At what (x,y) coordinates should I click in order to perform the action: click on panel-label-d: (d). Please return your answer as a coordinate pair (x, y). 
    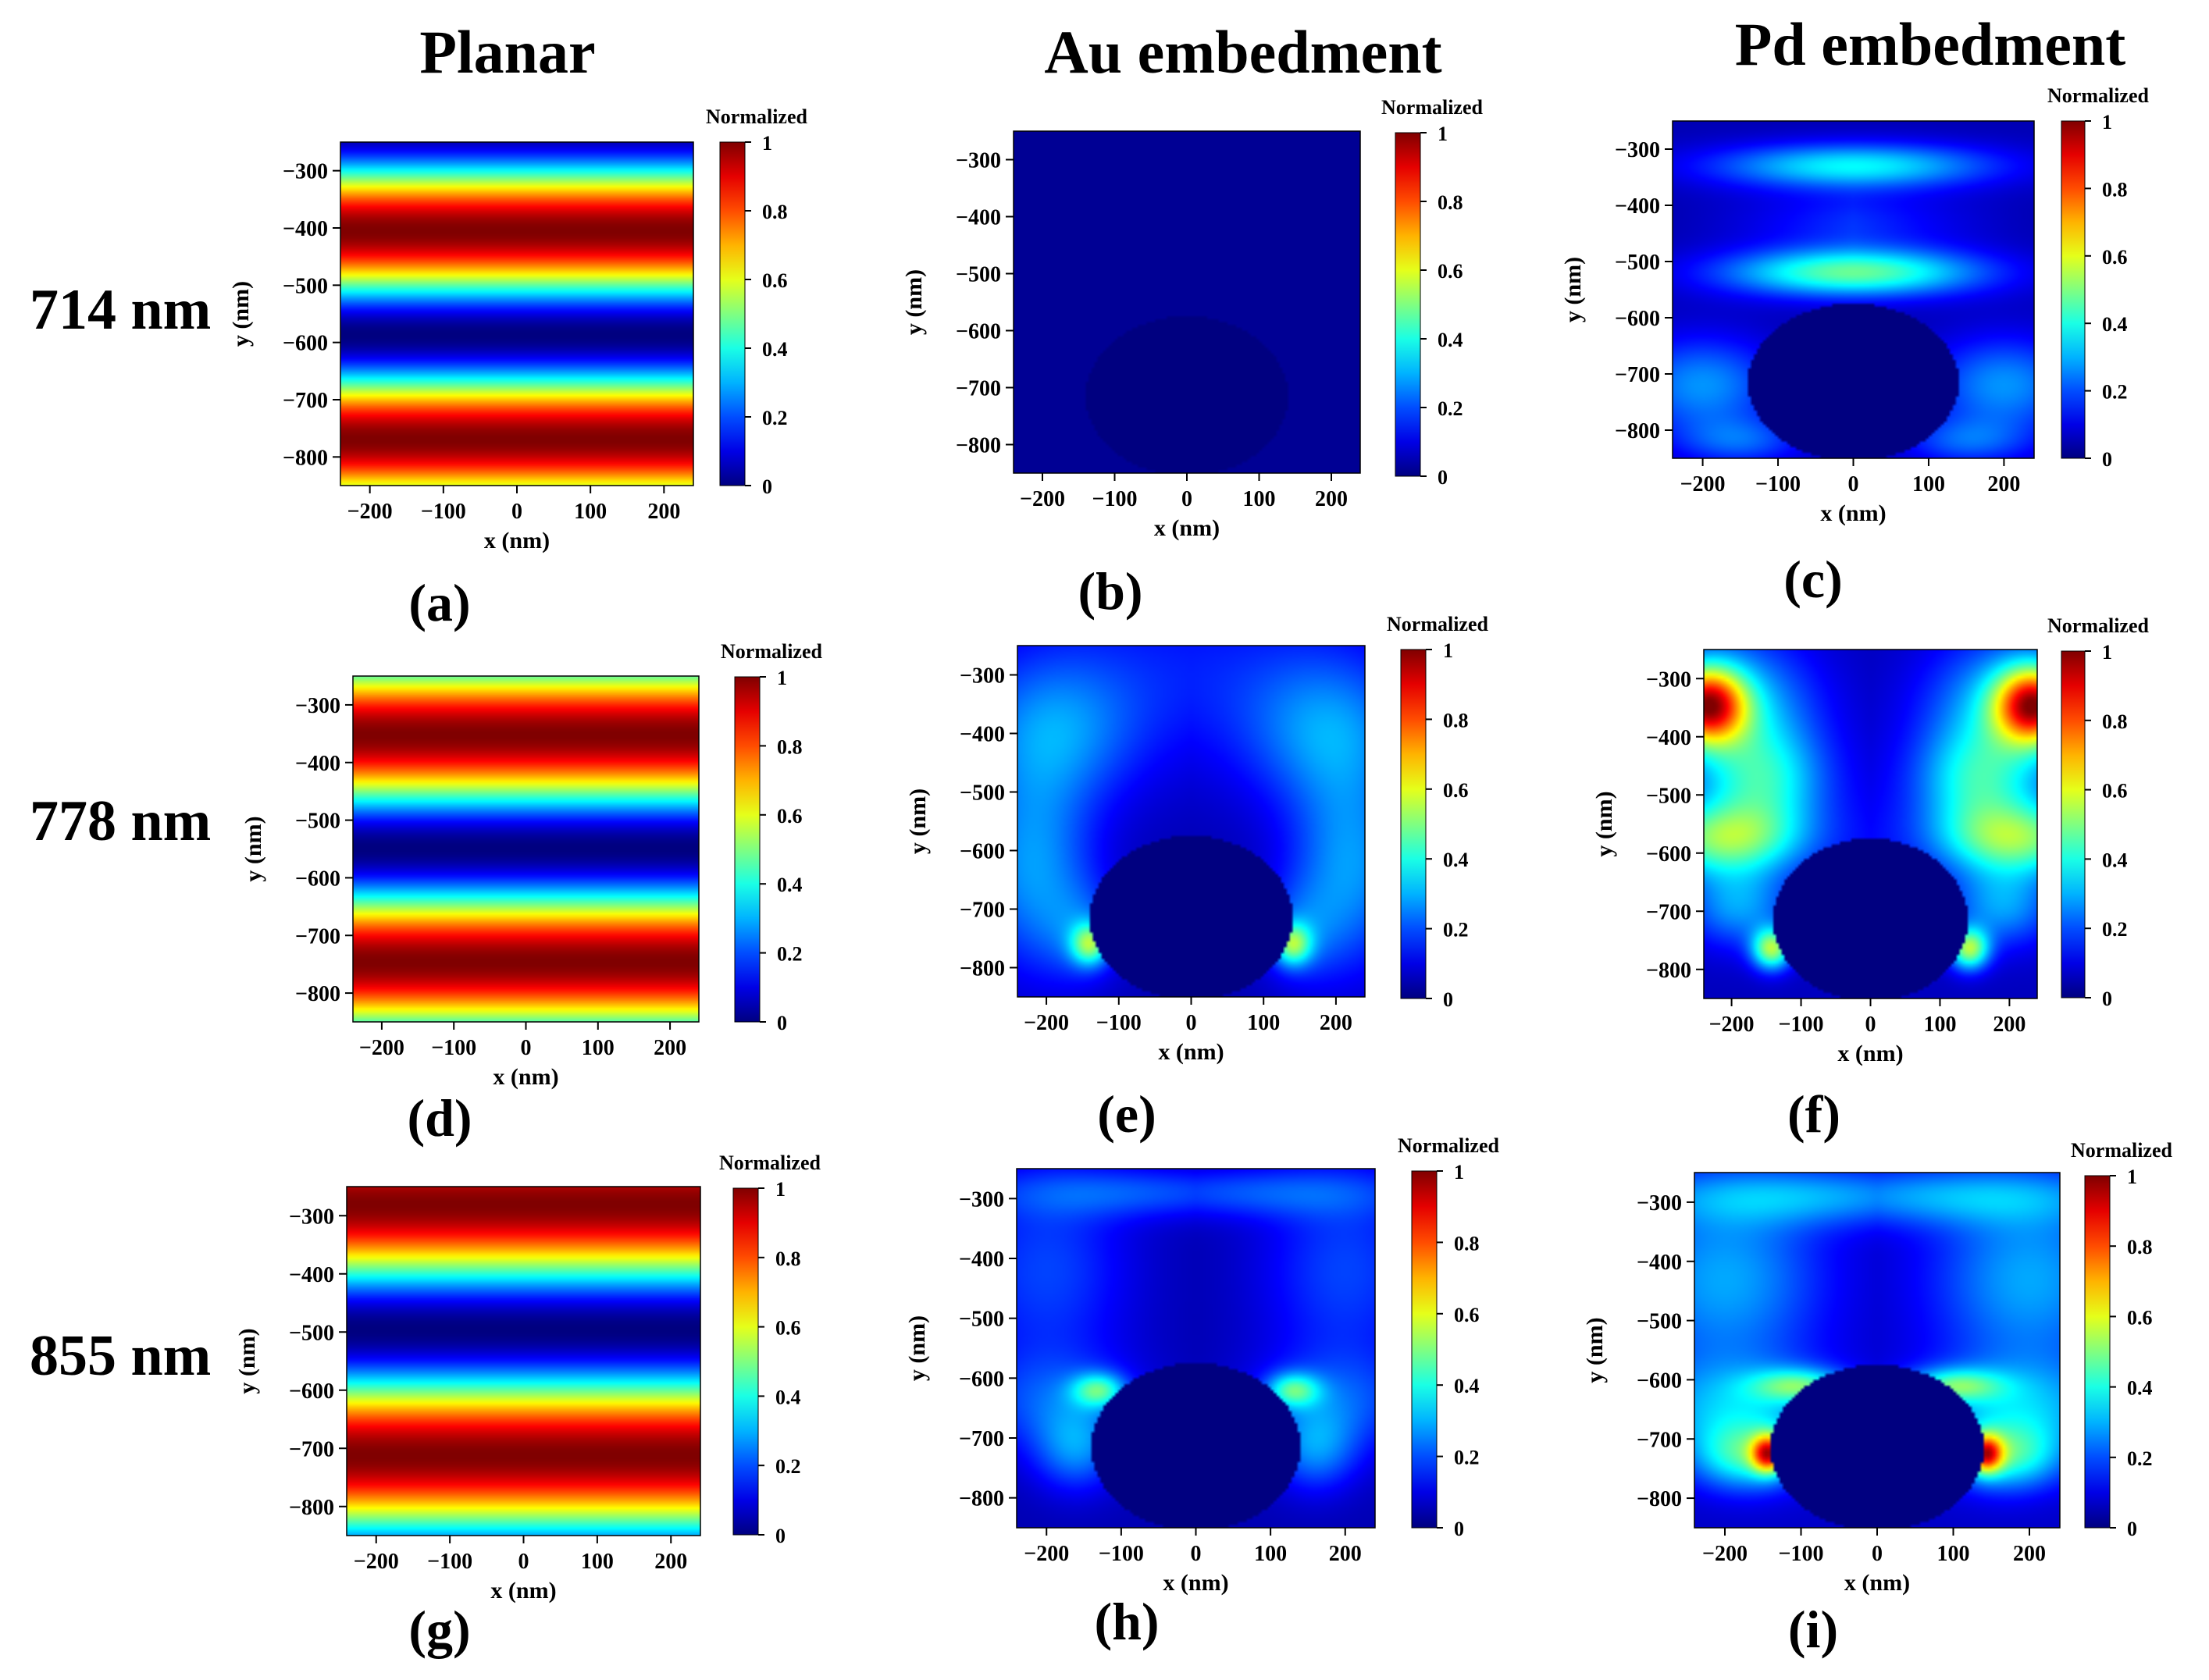
    Looking at the image, I should click on (439, 1118).